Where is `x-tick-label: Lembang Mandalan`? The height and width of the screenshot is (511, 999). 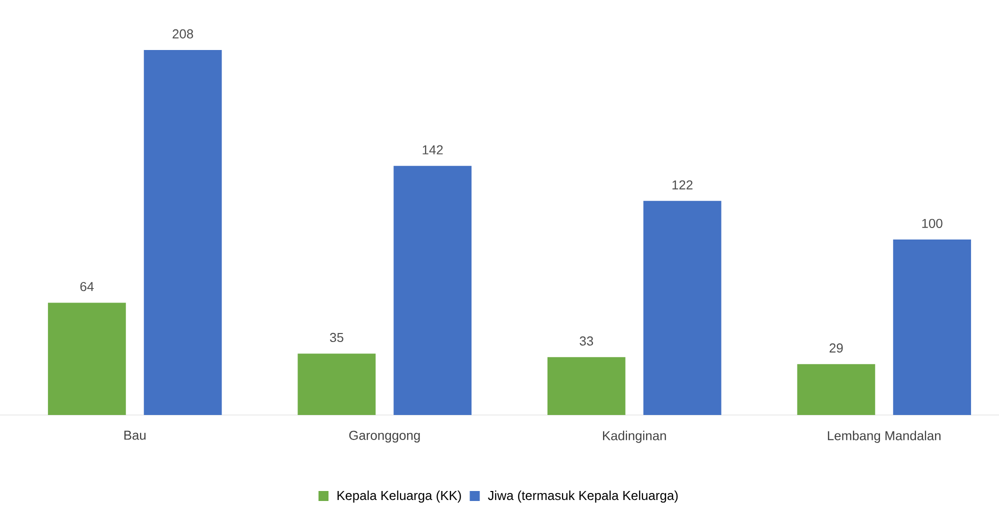 x-tick-label: Lembang Mandalan is located at coordinates (884, 436).